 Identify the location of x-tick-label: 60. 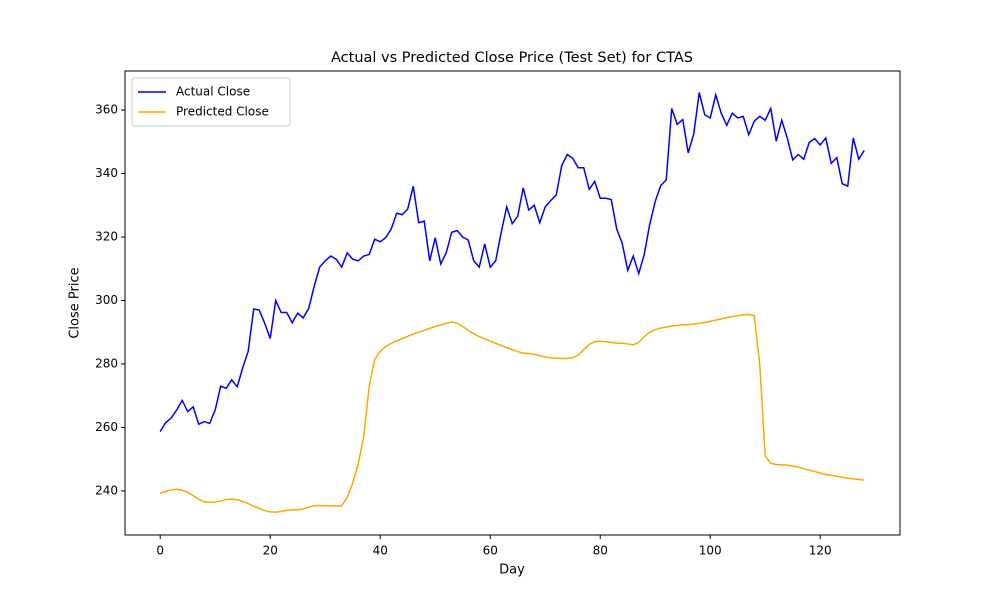
(490, 551).